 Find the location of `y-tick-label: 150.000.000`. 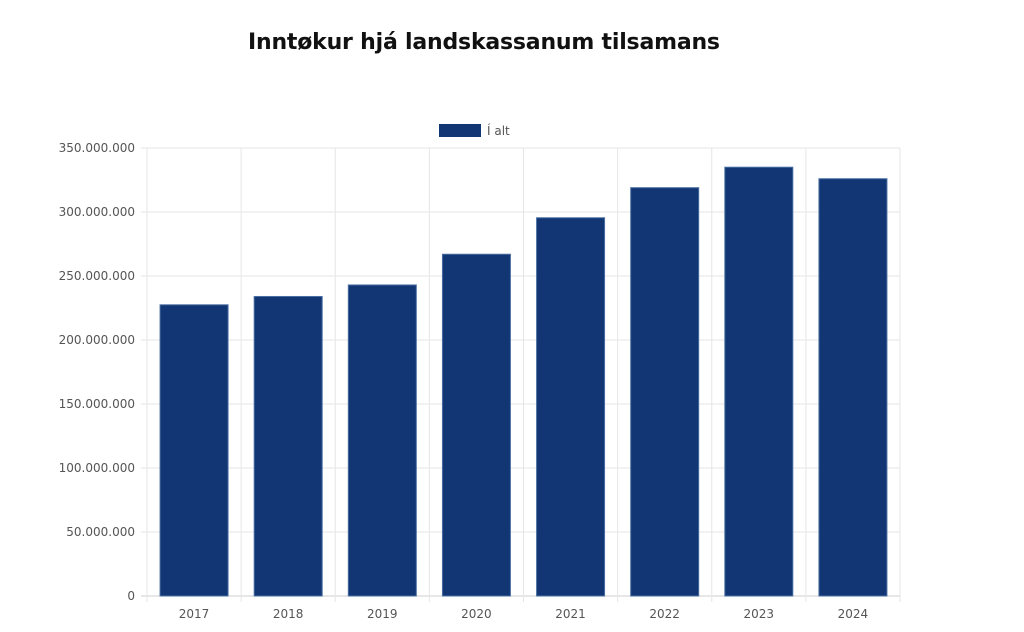

y-tick-label: 150.000.000 is located at coordinates (97, 404).